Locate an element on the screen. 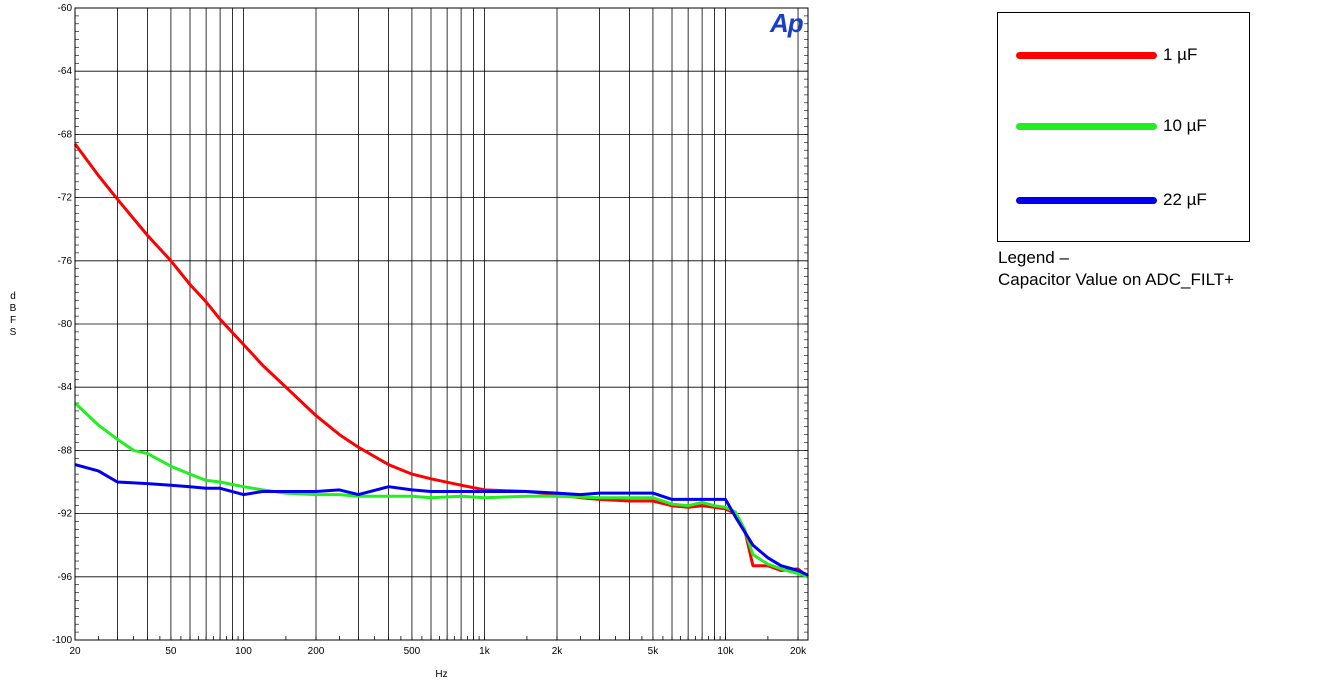 Image resolution: width=1336 pixels, height=681 pixels. legend-item-22uf: 22 µF is located at coordinates (1111, 200).